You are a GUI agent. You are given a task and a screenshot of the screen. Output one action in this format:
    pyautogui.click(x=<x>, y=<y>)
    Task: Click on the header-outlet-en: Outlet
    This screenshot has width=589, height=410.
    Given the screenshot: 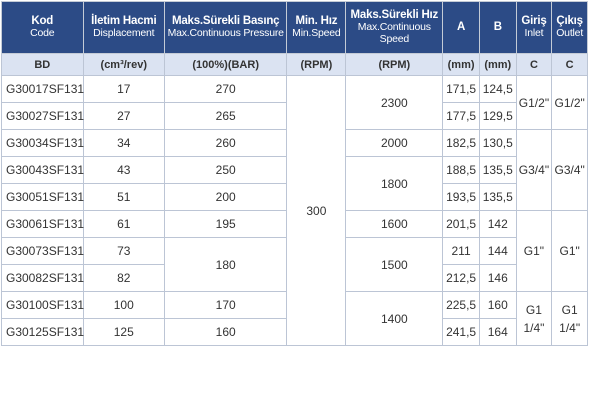 What is the action you would take?
    pyautogui.click(x=570, y=33)
    